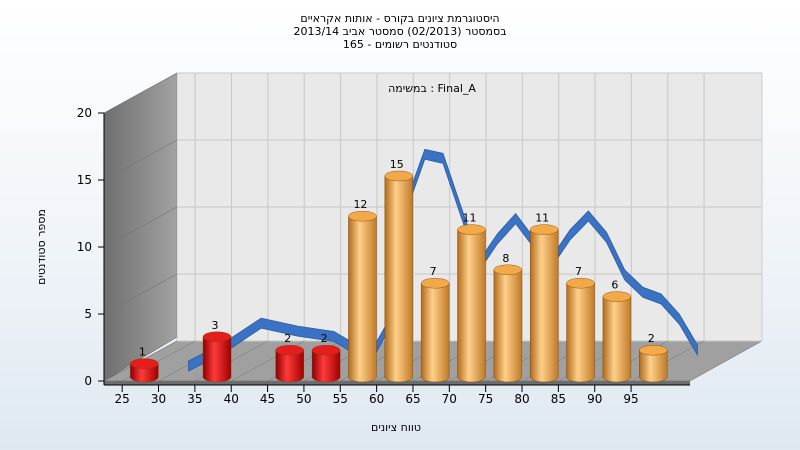 The image size is (800, 450). Describe the element at coordinates (397, 164) in the screenshot. I see `bar-value-label: 15` at that location.